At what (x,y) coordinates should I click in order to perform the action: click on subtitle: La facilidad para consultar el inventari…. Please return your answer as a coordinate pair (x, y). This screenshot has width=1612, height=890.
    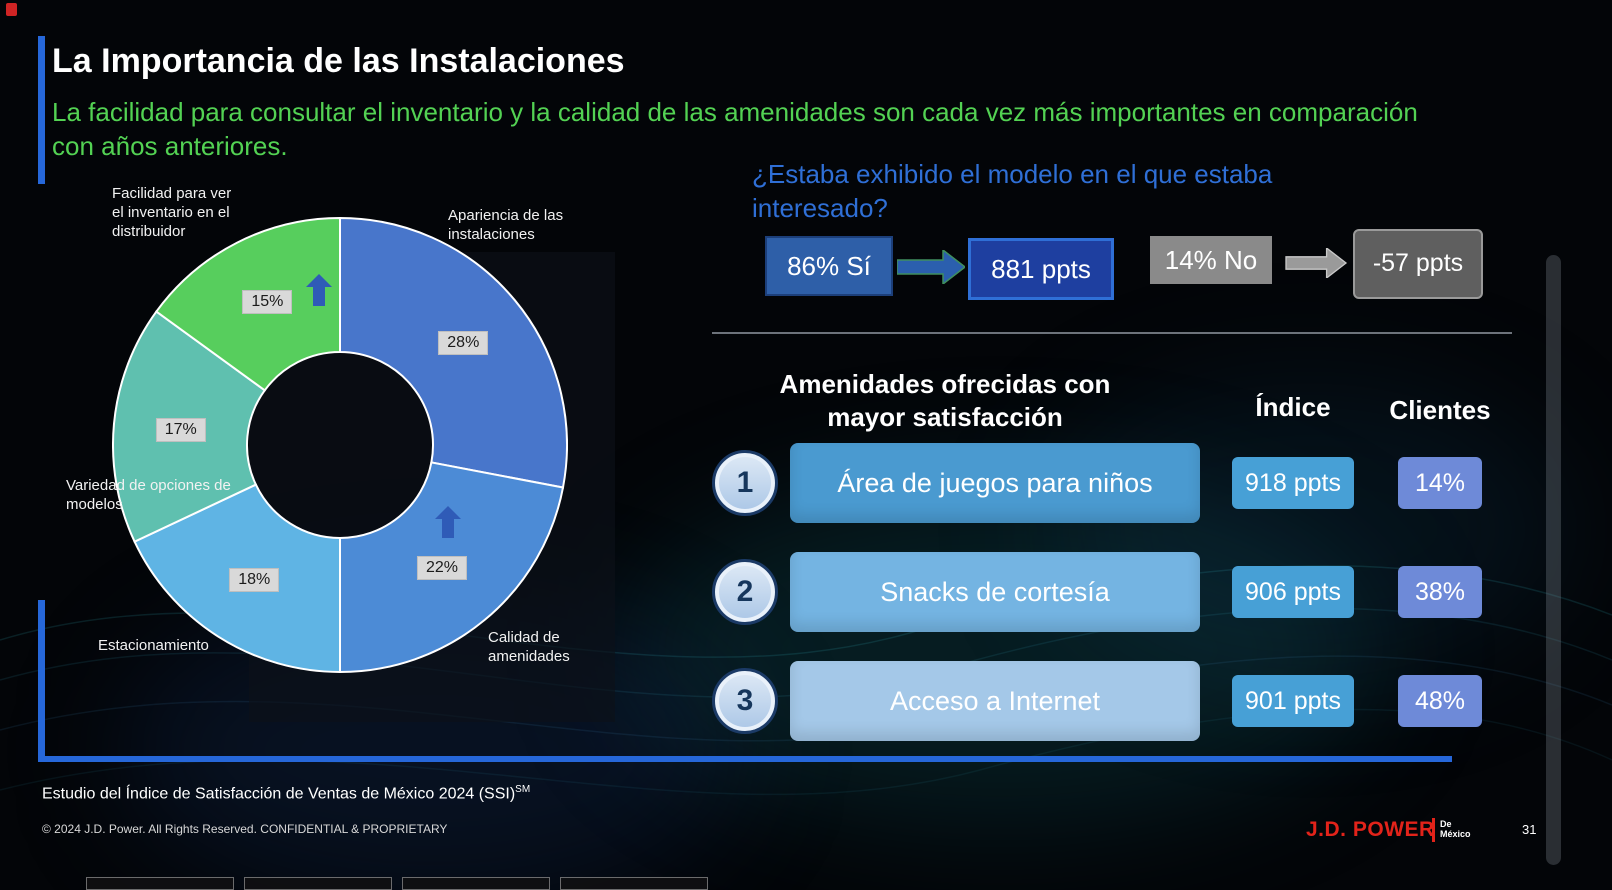
    Looking at the image, I should click on (735, 129).